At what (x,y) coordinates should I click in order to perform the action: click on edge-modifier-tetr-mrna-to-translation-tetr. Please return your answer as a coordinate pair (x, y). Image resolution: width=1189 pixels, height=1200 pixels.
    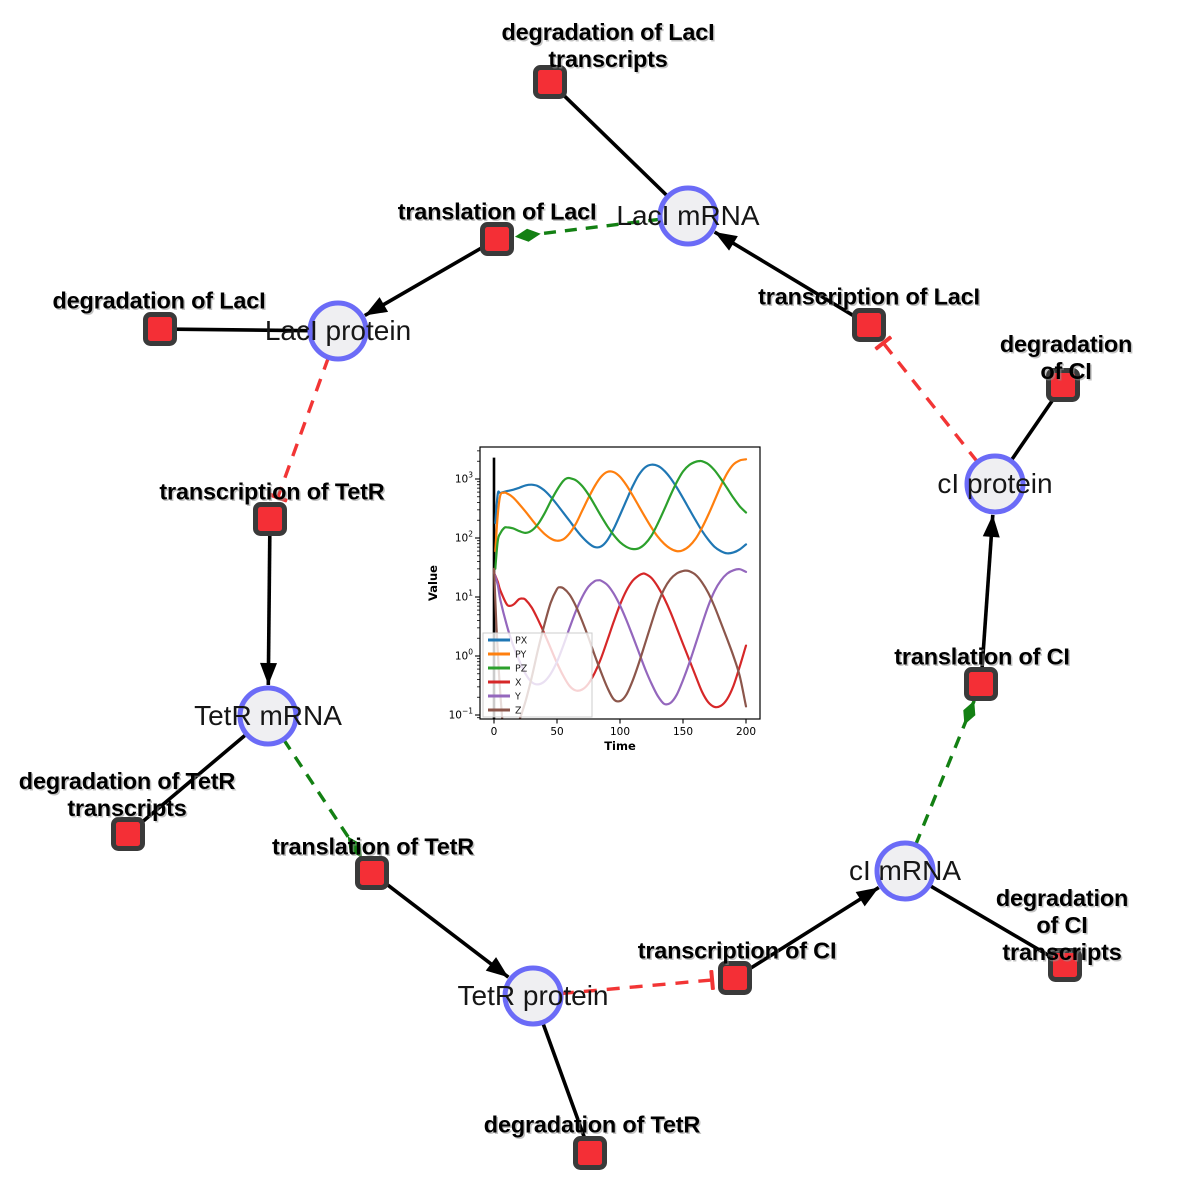
    Looking at the image, I should click on (323, 798).